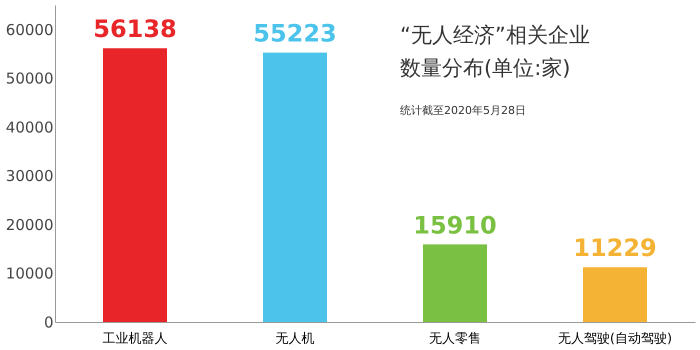  Describe the element at coordinates (463, 110) in the screenshot. I see `annotation: 统计截至2020年5月28日` at that location.